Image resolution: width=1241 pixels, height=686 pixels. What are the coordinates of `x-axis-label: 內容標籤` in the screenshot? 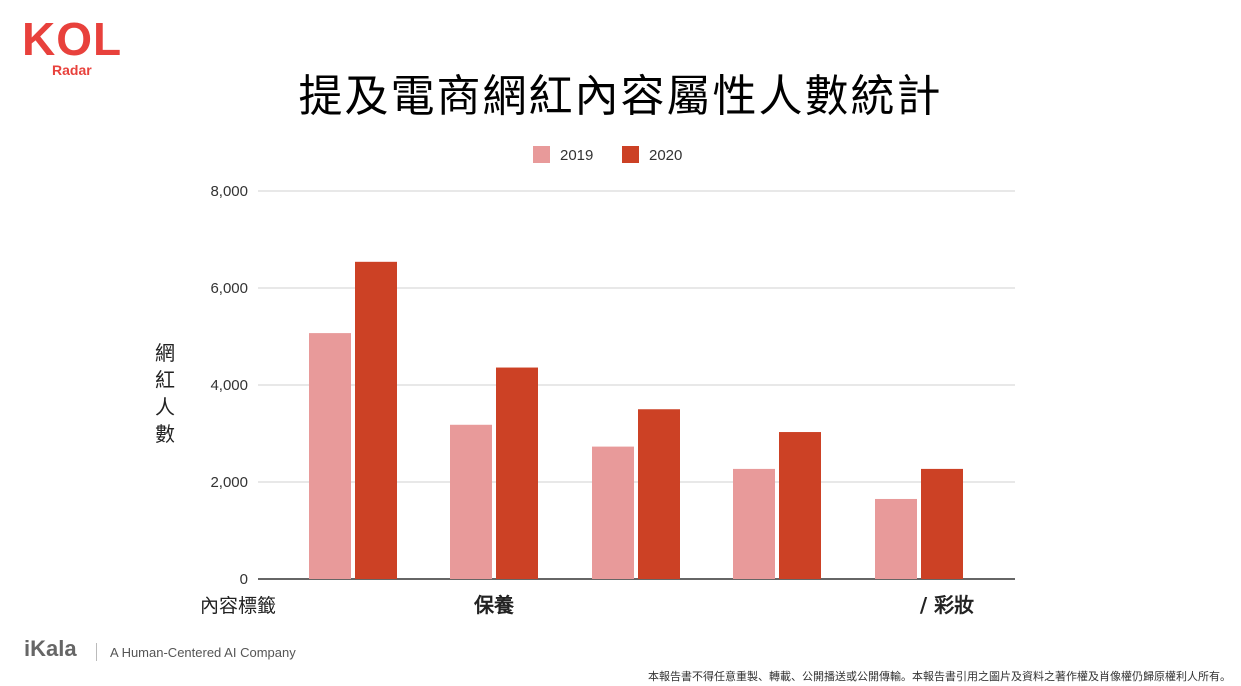 It's located at (238, 606).